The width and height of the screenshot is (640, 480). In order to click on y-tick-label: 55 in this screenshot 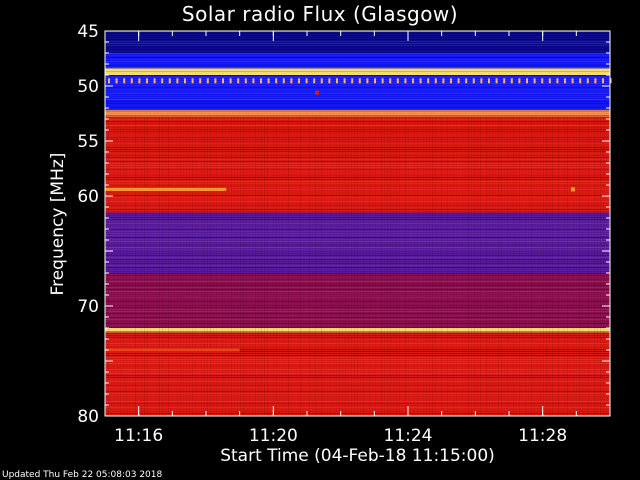, I will do `click(88, 142)`.